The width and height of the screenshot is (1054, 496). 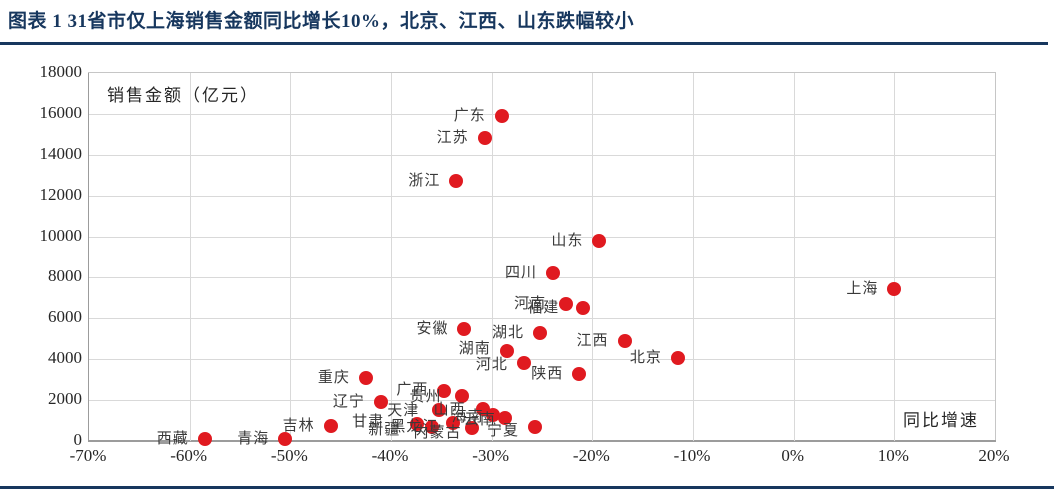 I want to click on x-tick-label: -60%, so click(x=189, y=455).